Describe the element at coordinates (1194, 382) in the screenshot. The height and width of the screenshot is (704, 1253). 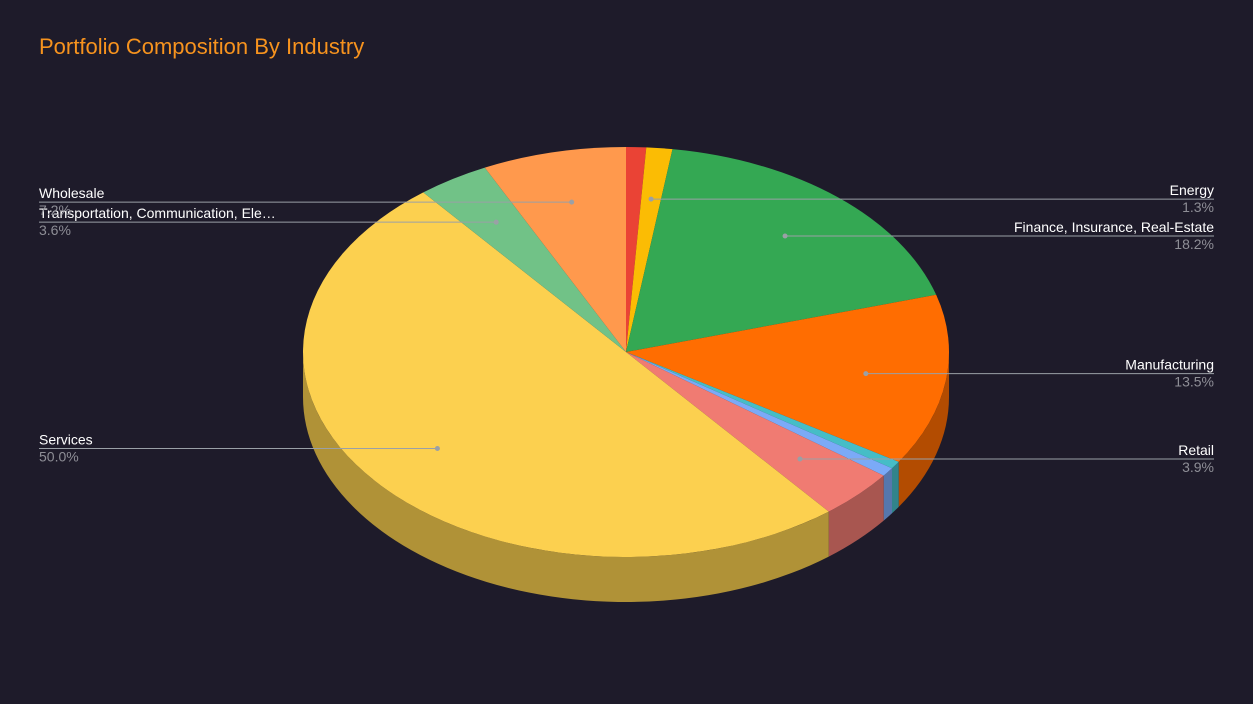
I see `slice-value-label: 13.5%` at that location.